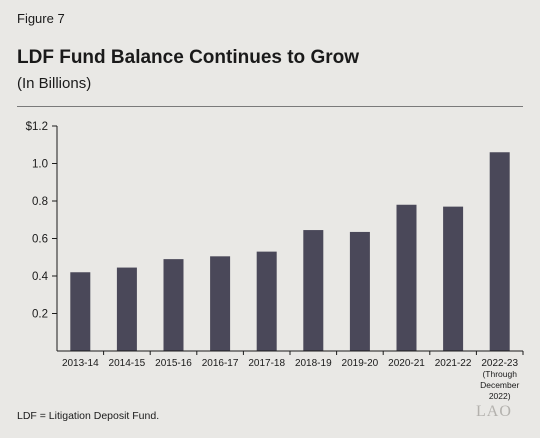 Image resolution: width=540 pixels, height=438 pixels. Describe the element at coordinates (220, 363) in the screenshot. I see `x-tick-label: 2016-17` at that location.